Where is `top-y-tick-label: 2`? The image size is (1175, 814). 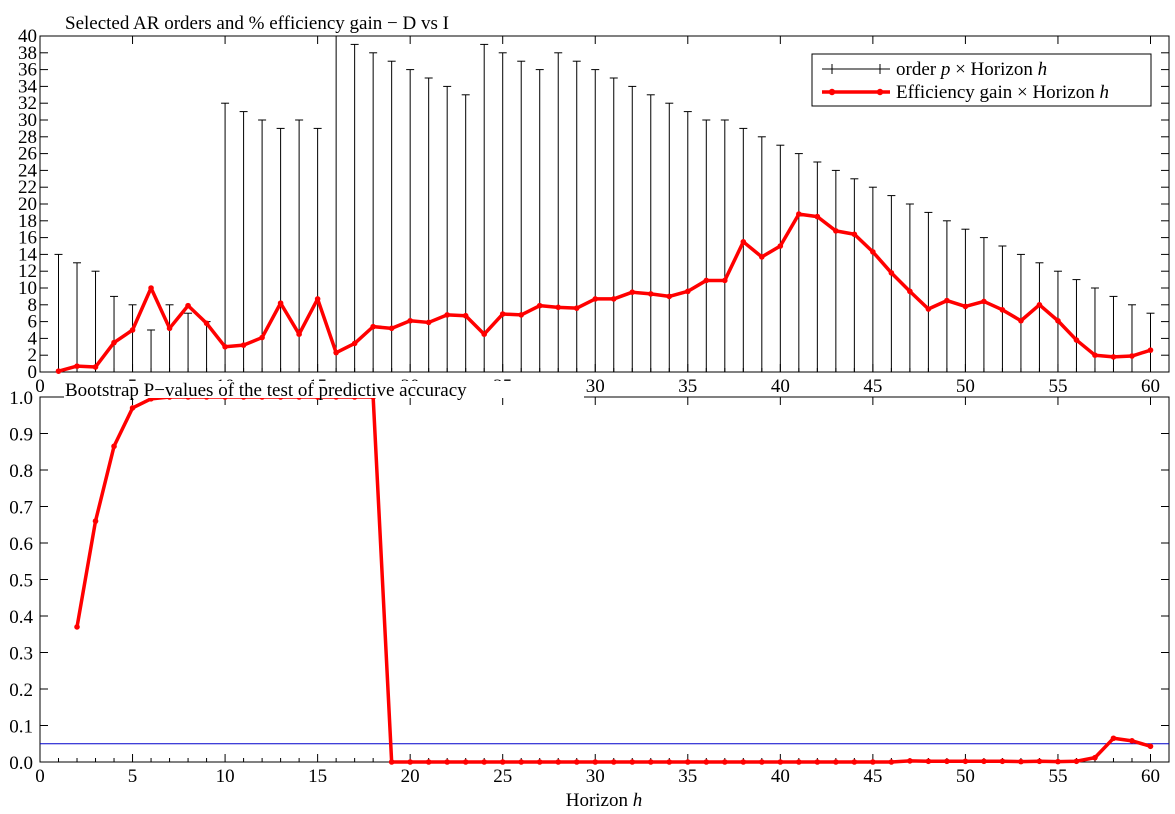 top-y-tick-label: 2 is located at coordinates (33, 355).